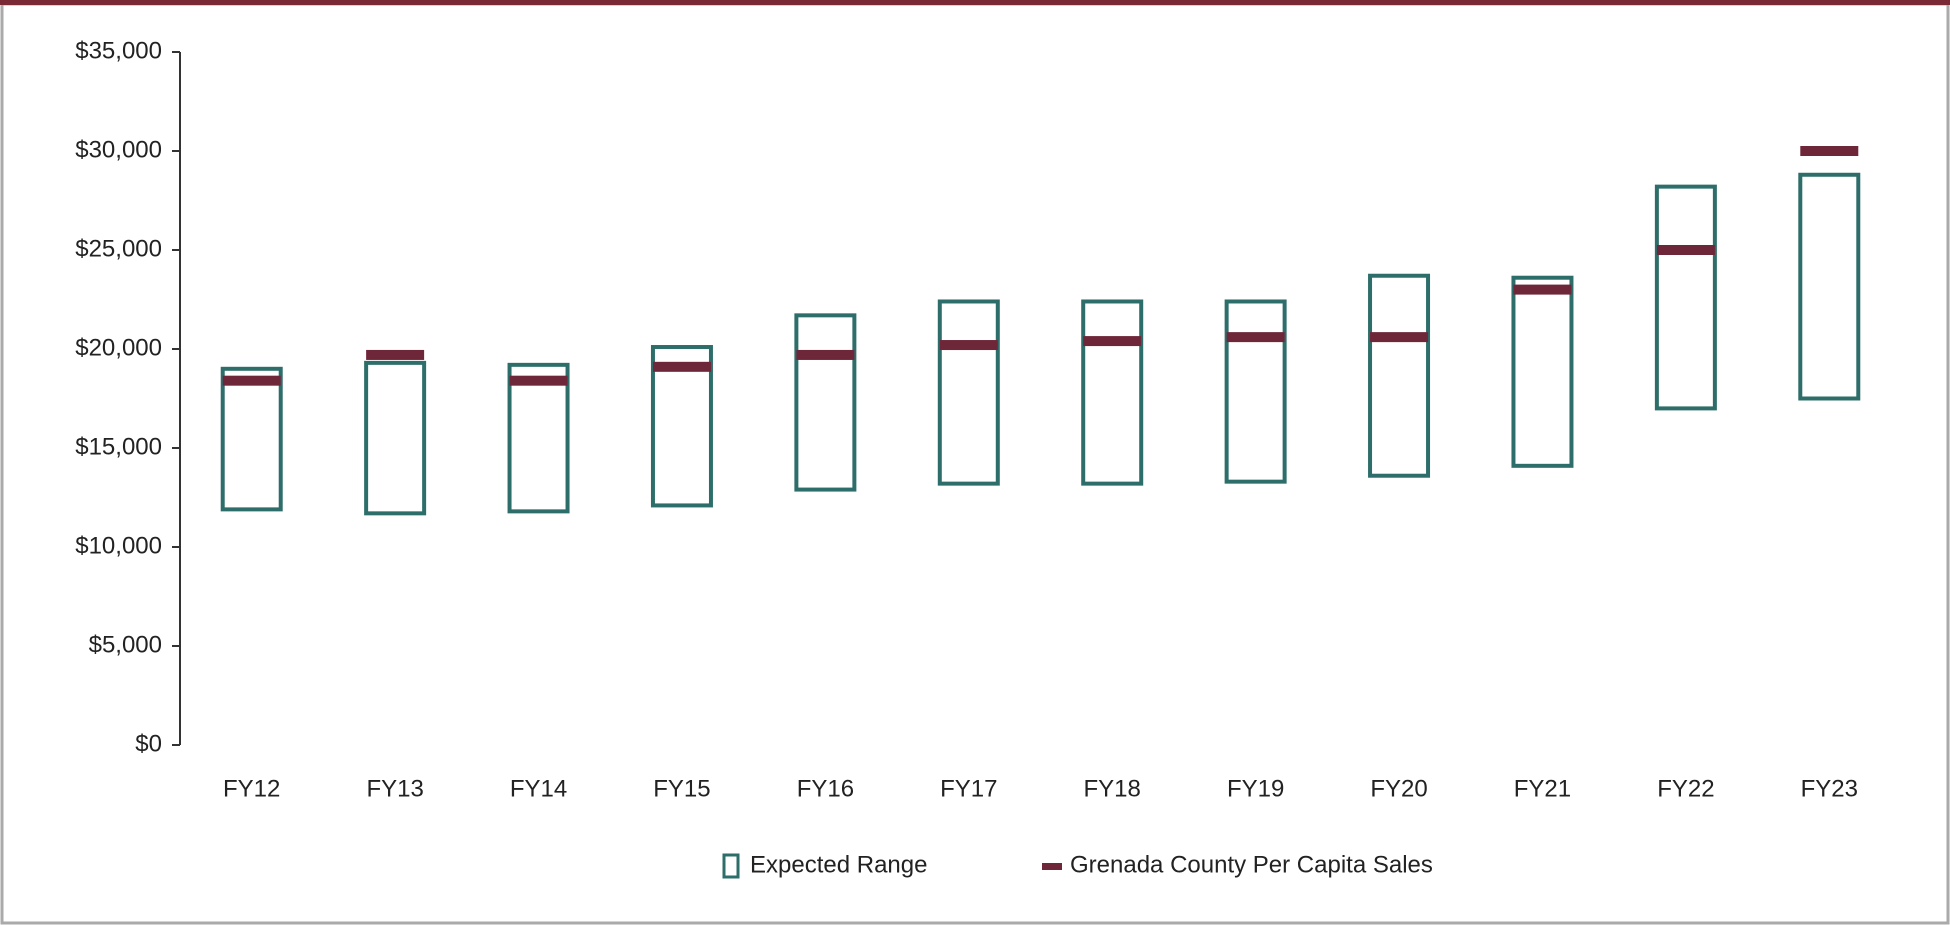 Image resolution: width=1950 pixels, height=925 pixels. I want to click on x-tick-label: FY19, so click(1255, 788).